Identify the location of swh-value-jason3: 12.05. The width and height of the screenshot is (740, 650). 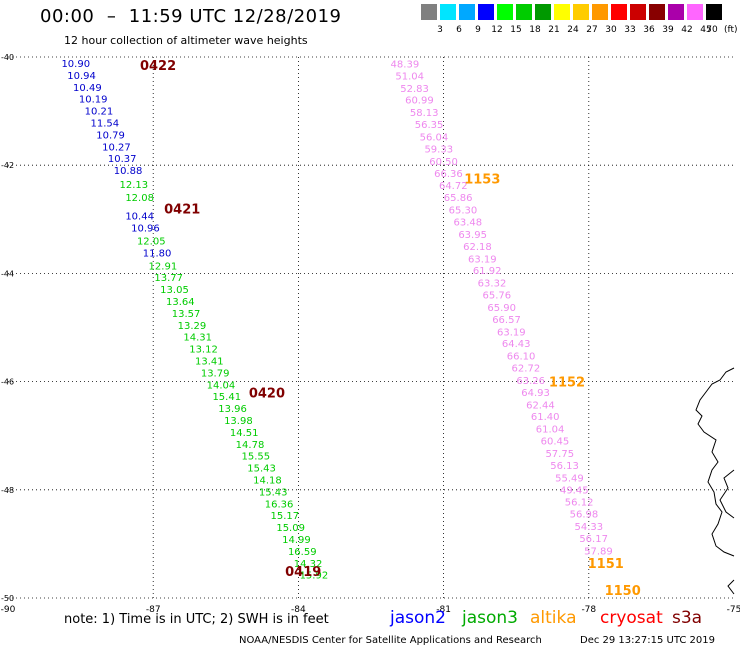
(151, 241).